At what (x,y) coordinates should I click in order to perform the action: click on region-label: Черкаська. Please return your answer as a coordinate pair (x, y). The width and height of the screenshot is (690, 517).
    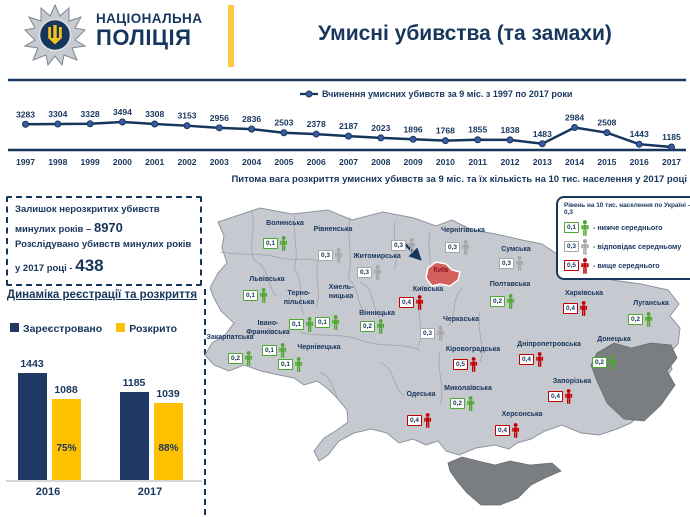
    Looking at the image, I should click on (461, 319).